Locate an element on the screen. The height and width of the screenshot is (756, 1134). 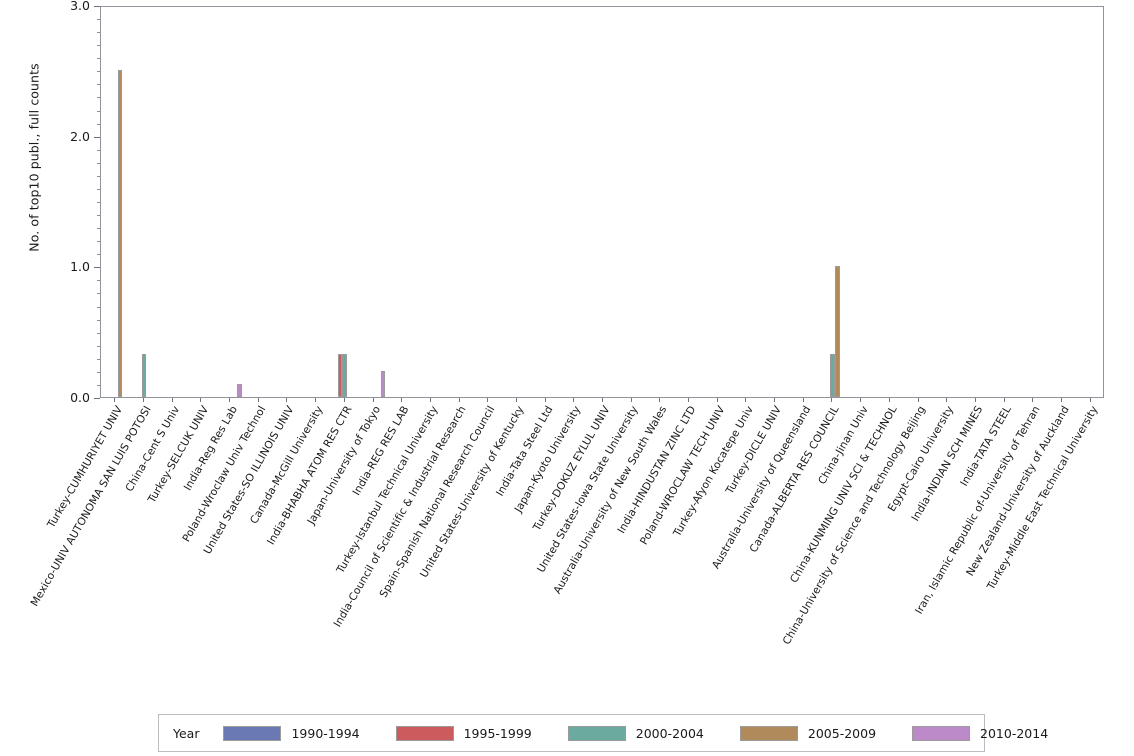
legend-entry: 2005-2009 is located at coordinates (808, 733).